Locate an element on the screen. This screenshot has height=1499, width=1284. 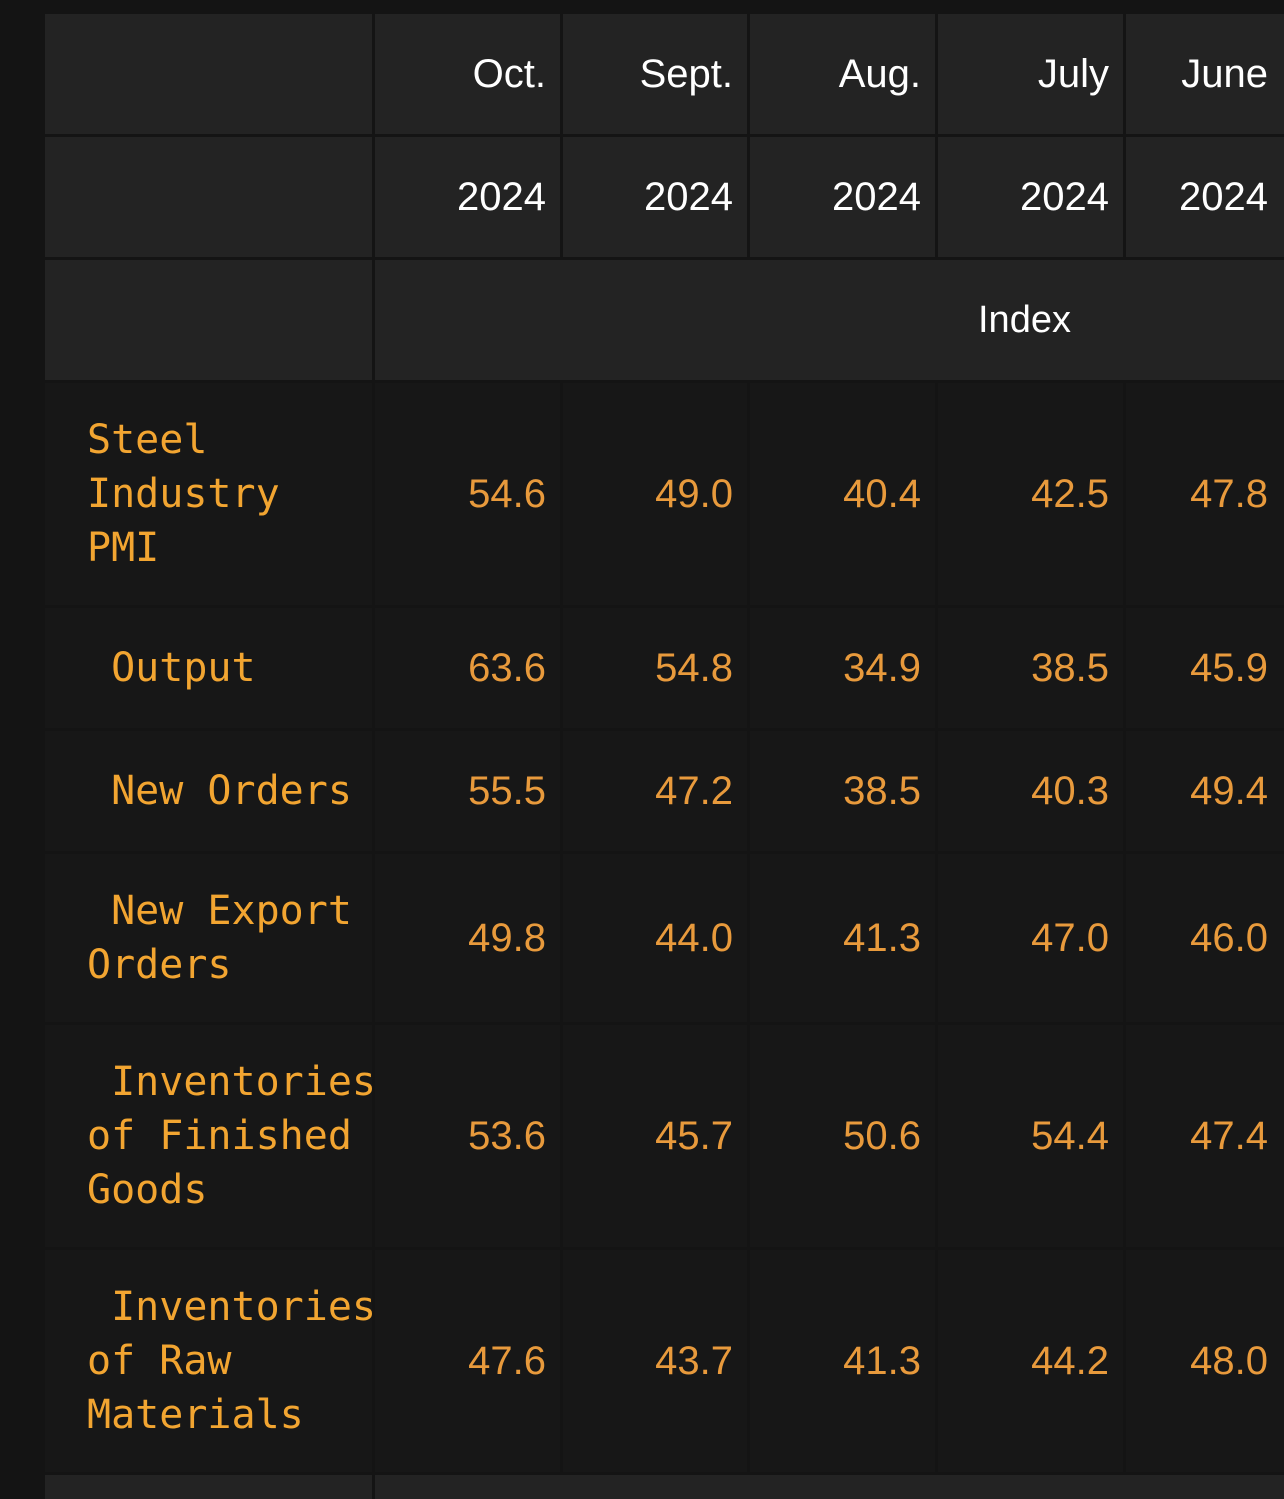
value-cell: 45.9 is located at coordinates (1205, 668).